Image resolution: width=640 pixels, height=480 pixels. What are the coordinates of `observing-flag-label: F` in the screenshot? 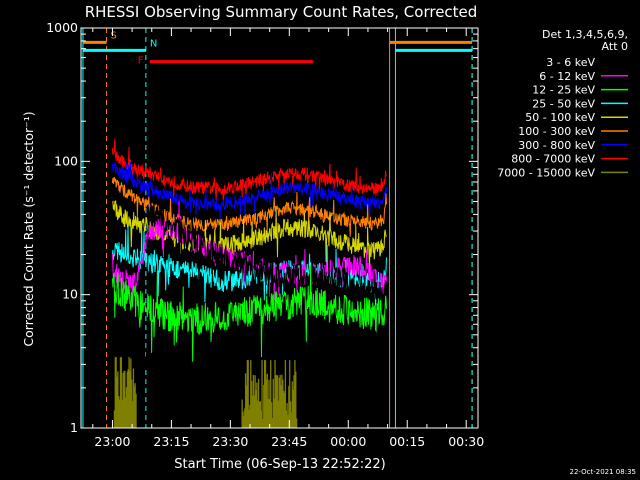 It's located at (141, 61).